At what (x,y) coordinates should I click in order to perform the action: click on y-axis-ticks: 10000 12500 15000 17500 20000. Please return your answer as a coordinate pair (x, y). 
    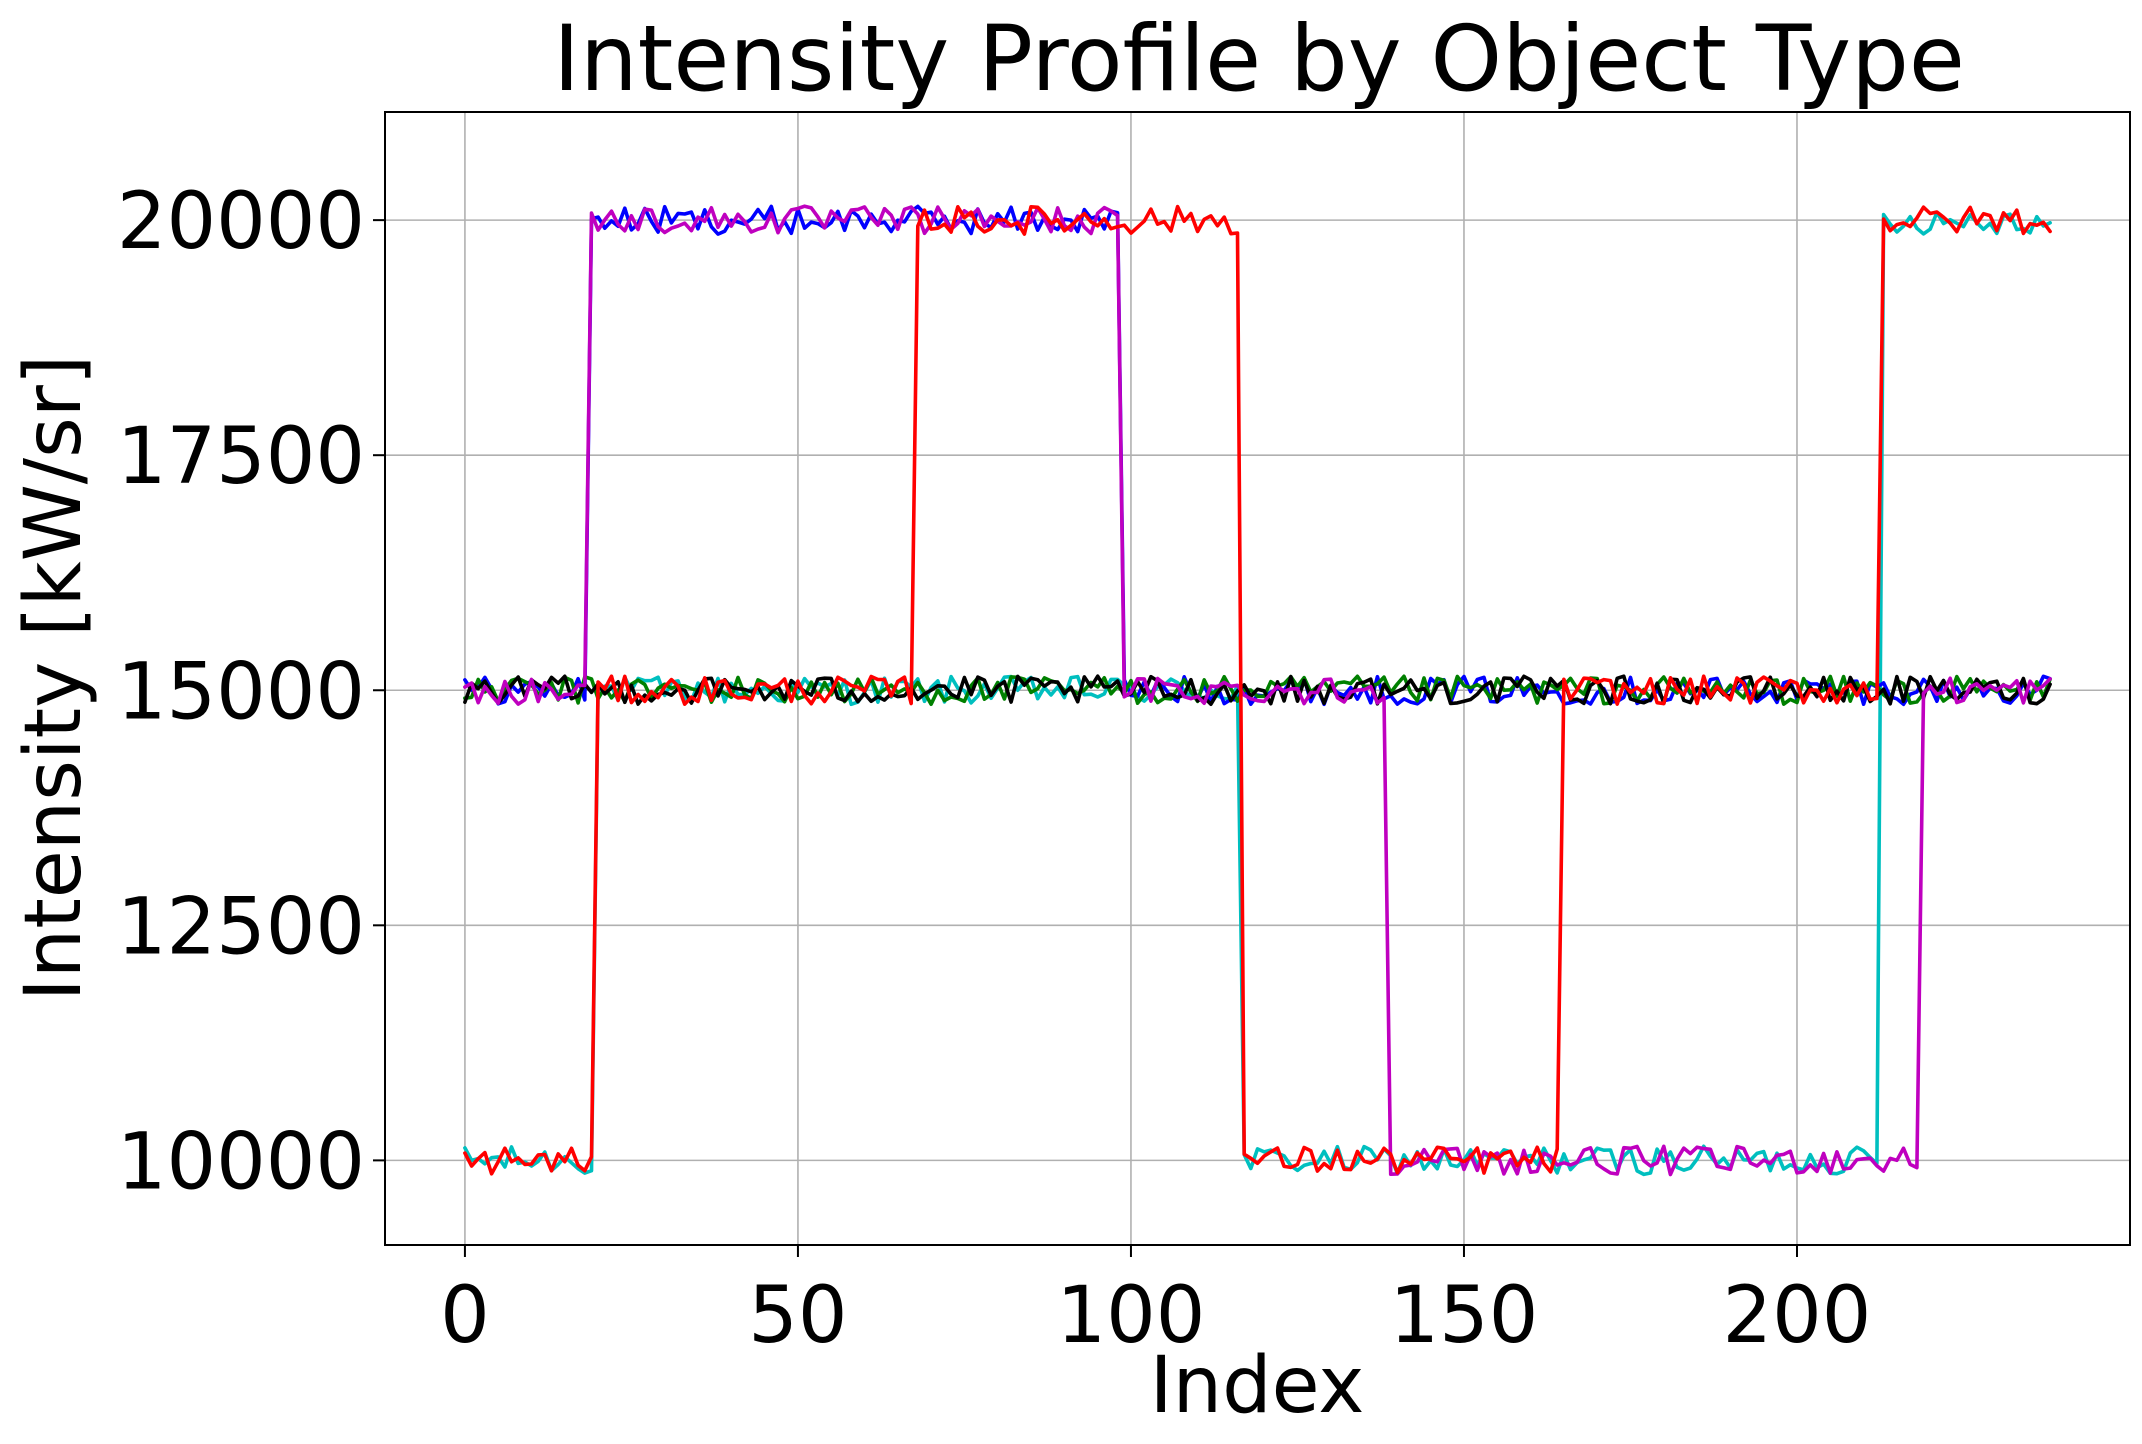
    Looking at the image, I should click on (251, 692).